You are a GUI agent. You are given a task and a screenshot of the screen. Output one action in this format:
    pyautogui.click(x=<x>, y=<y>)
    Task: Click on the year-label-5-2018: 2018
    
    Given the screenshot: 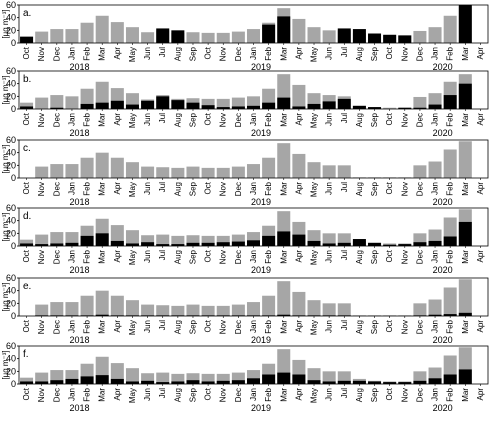 What is the action you would take?
    pyautogui.click(x=80, y=340)
    